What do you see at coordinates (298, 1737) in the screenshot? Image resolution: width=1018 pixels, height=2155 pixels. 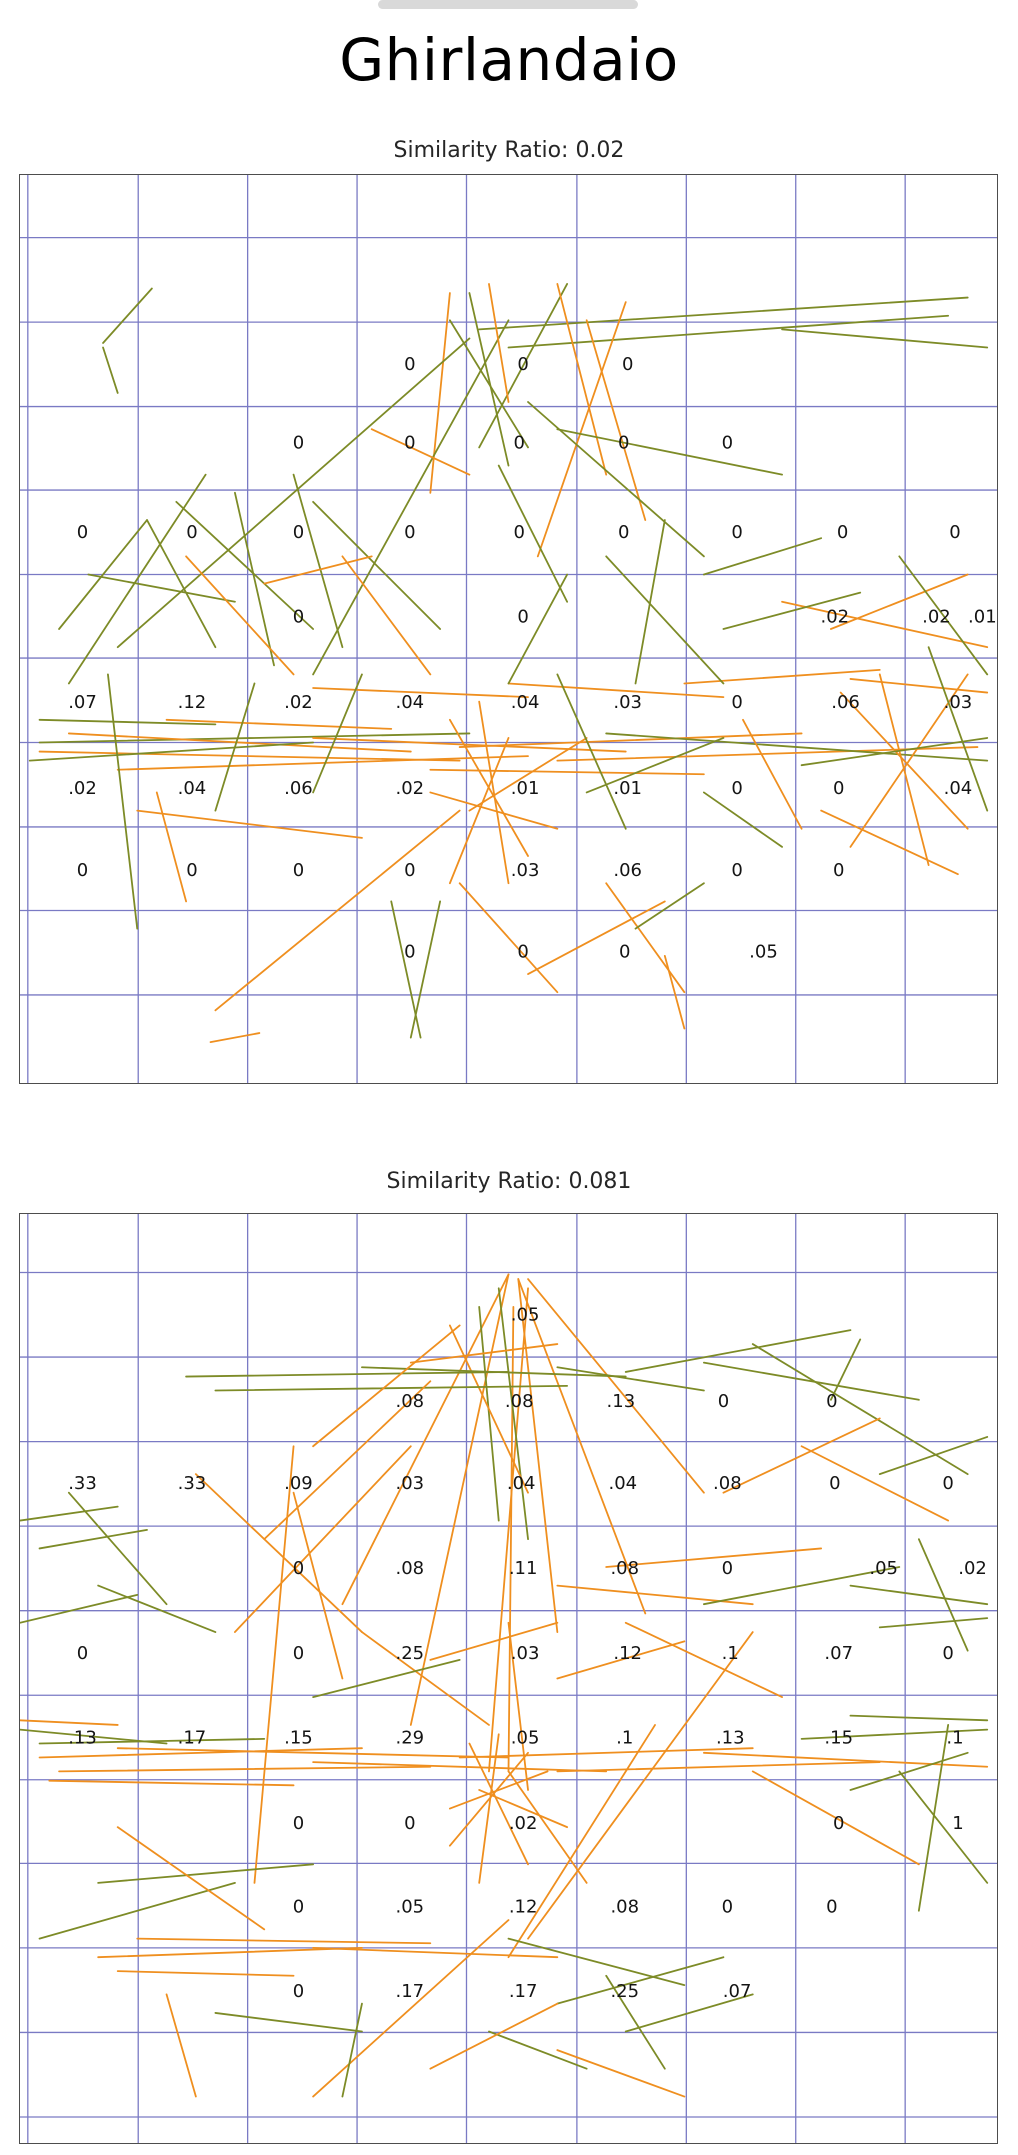 I see `grid-cell-value: .15` at bounding box center [298, 1737].